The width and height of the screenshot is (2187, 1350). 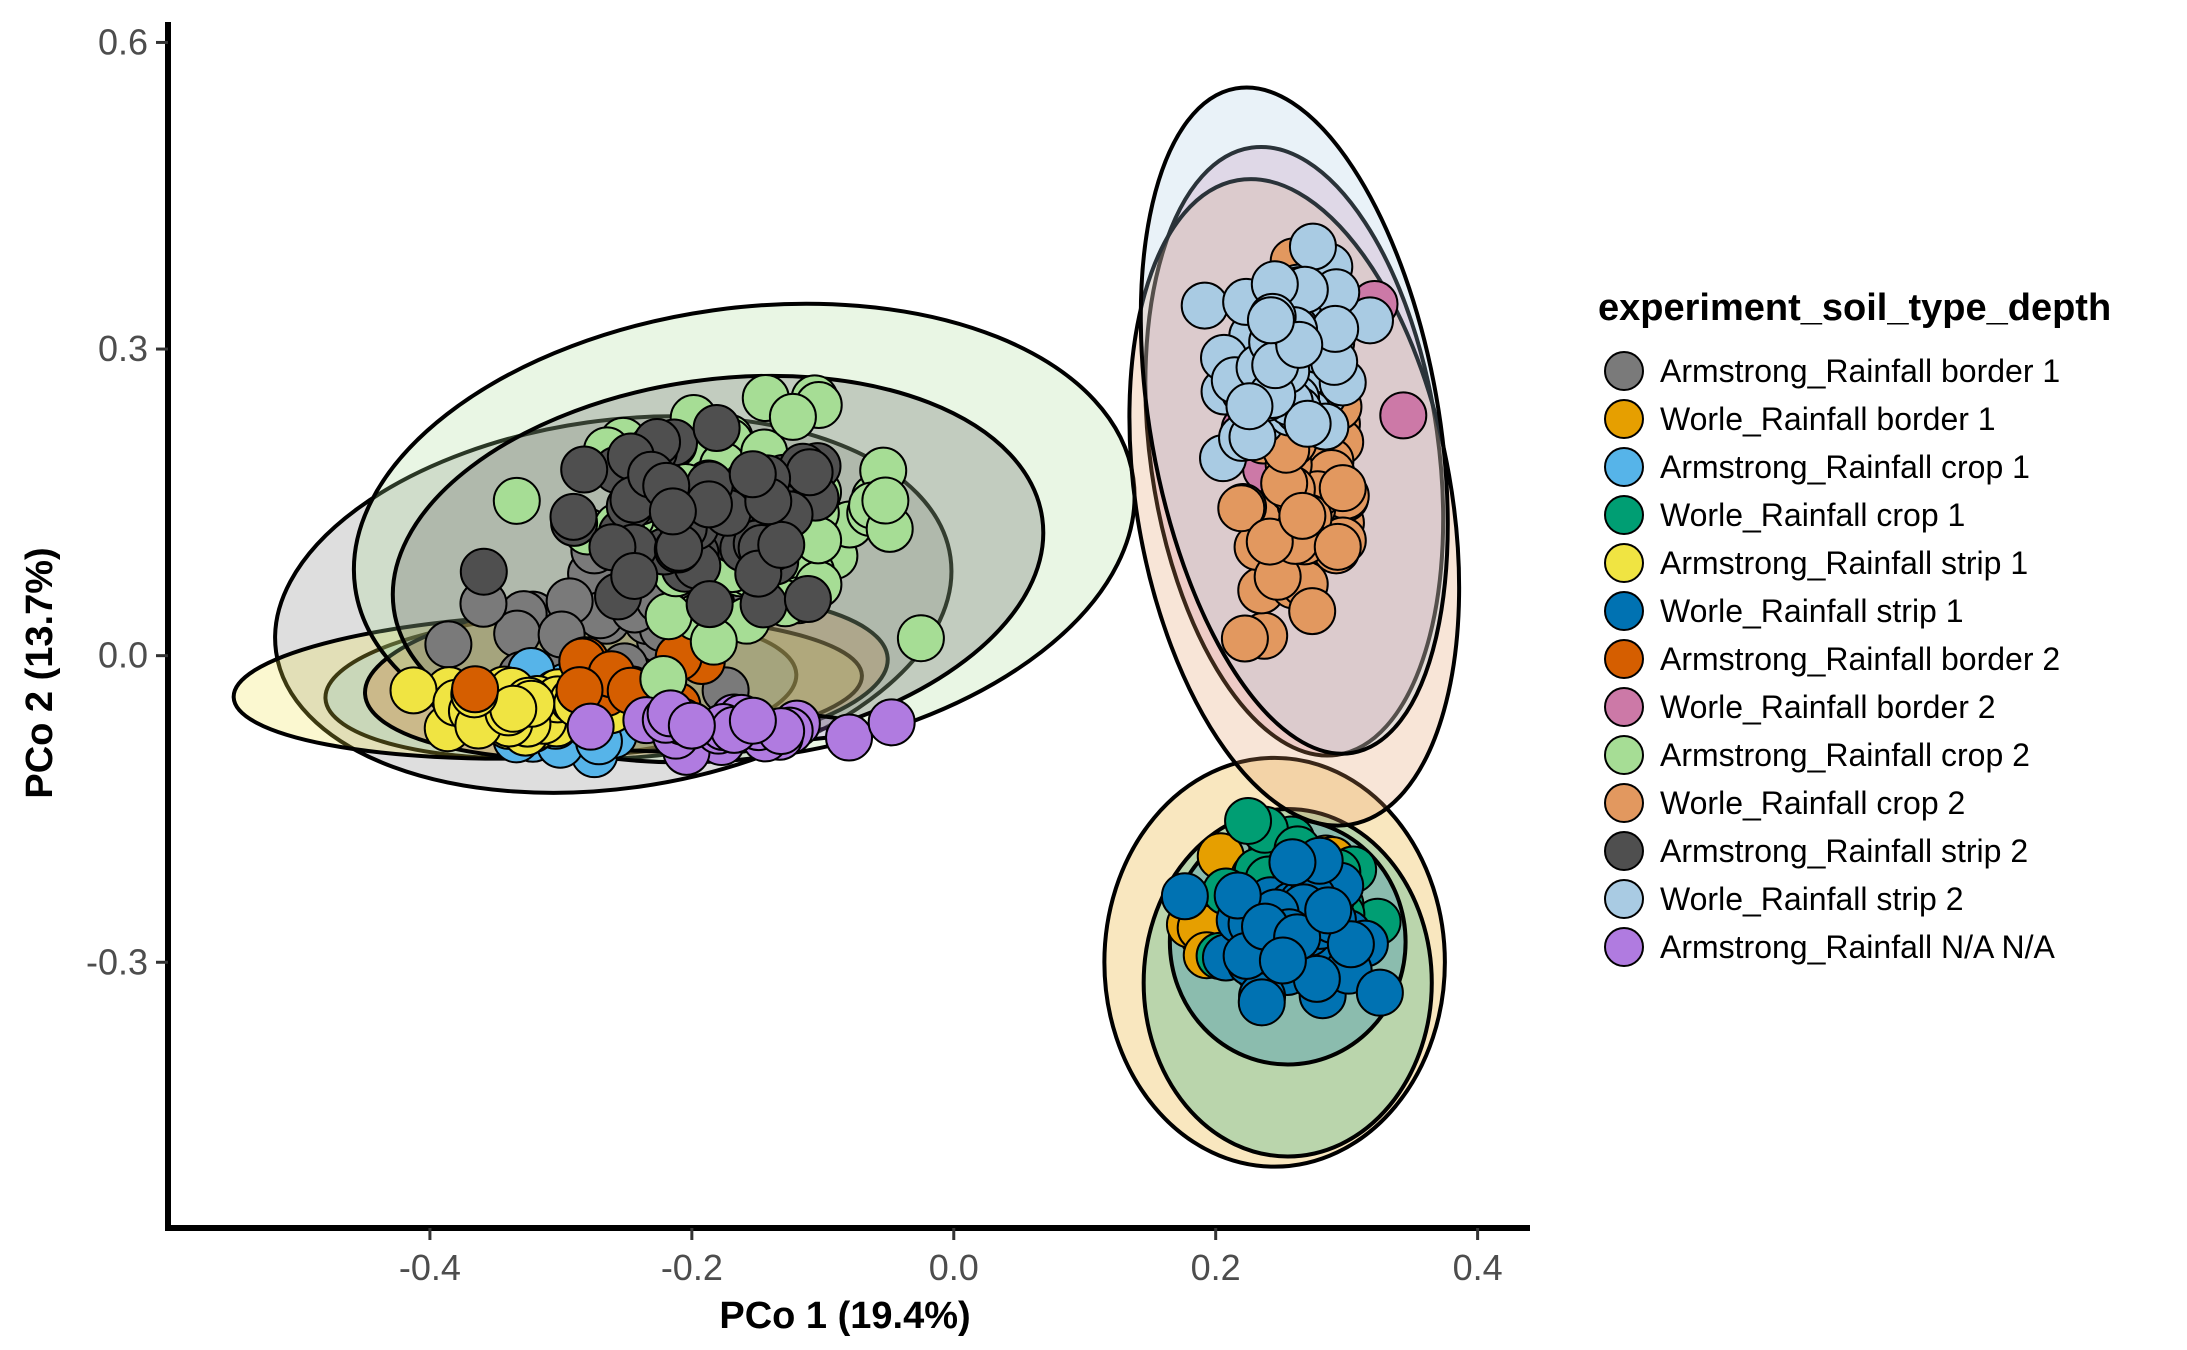 I want to click on legend-label-2: Armstrong_Rainfall crop 1, so click(x=1845, y=467).